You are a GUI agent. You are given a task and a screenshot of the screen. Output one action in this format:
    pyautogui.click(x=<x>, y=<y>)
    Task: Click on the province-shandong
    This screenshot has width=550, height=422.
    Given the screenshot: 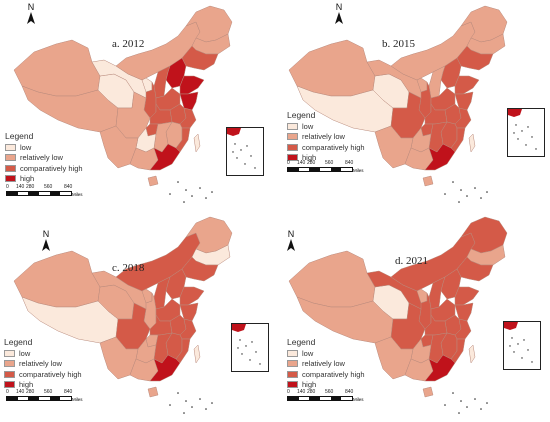 What is the action you would take?
    pyautogui.click(x=192, y=85)
    